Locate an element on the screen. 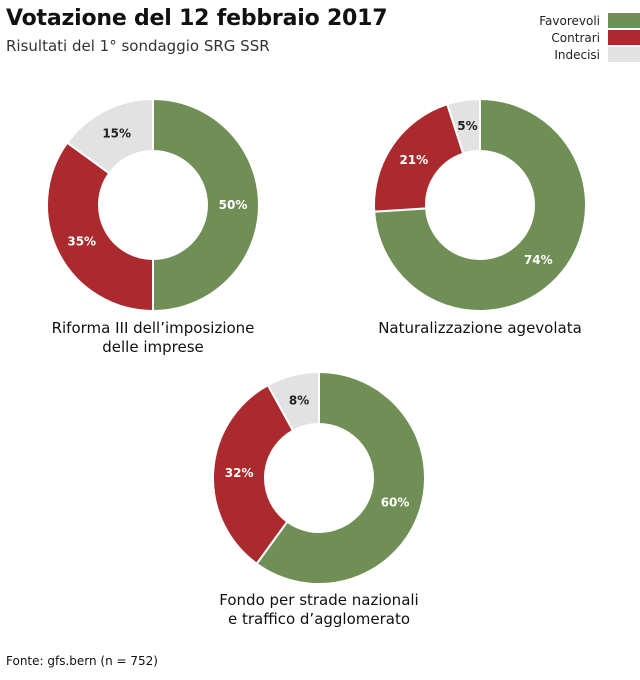 This screenshot has width=640, height=680. slice-label: 5% is located at coordinates (467, 126).